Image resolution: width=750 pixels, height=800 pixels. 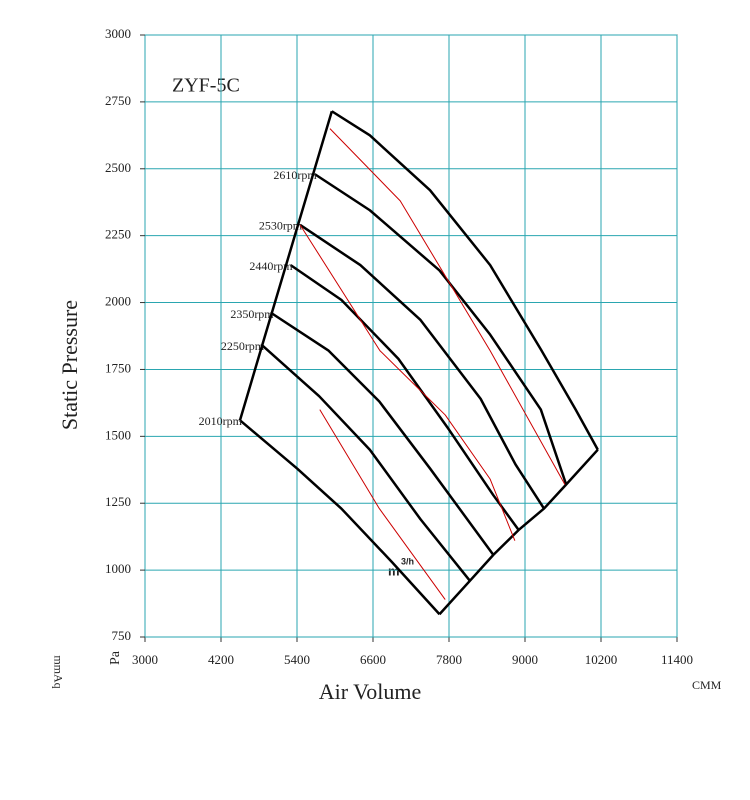 What do you see at coordinates (206, 86) in the screenshot?
I see `chart-title: ZYF-5C` at bounding box center [206, 86].